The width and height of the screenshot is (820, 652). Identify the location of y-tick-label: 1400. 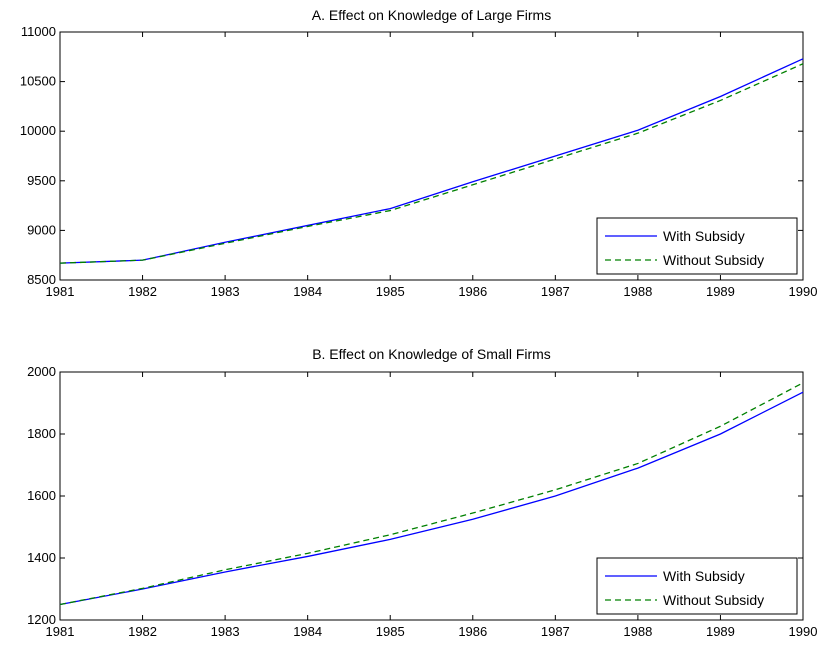
(41, 557).